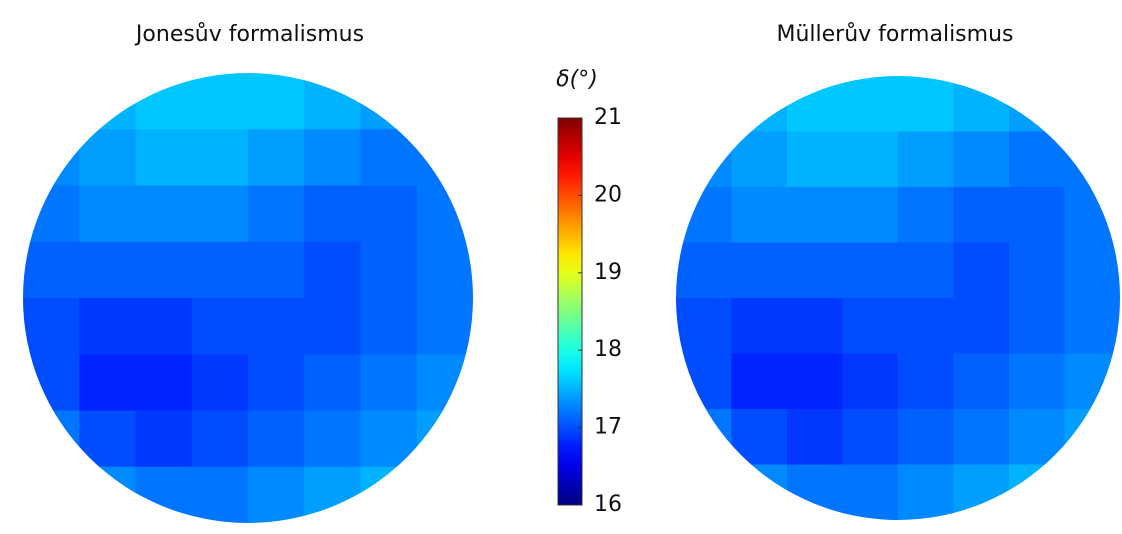 The width and height of the screenshot is (1122, 534). What do you see at coordinates (608, 194) in the screenshot?
I see `colorbar-tick-label: 20` at bounding box center [608, 194].